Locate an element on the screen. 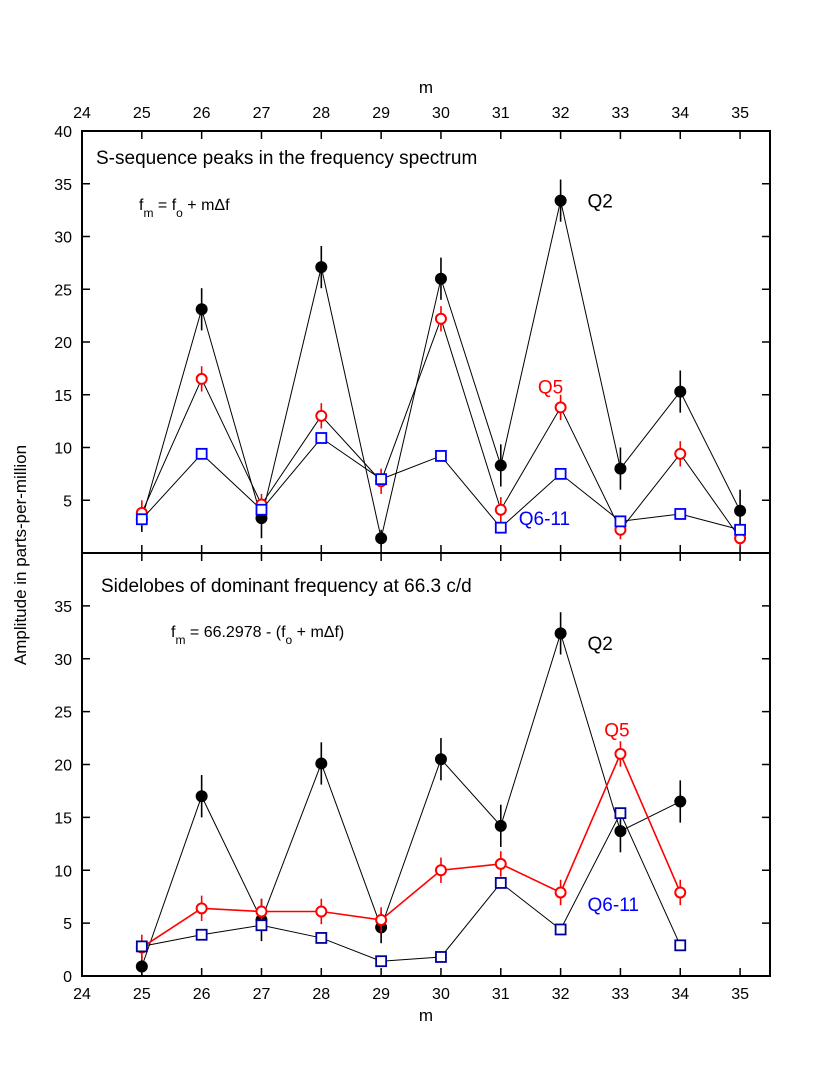 This screenshot has width=830, height=1075. bottom-label-q5: Q5 is located at coordinates (616, 731).